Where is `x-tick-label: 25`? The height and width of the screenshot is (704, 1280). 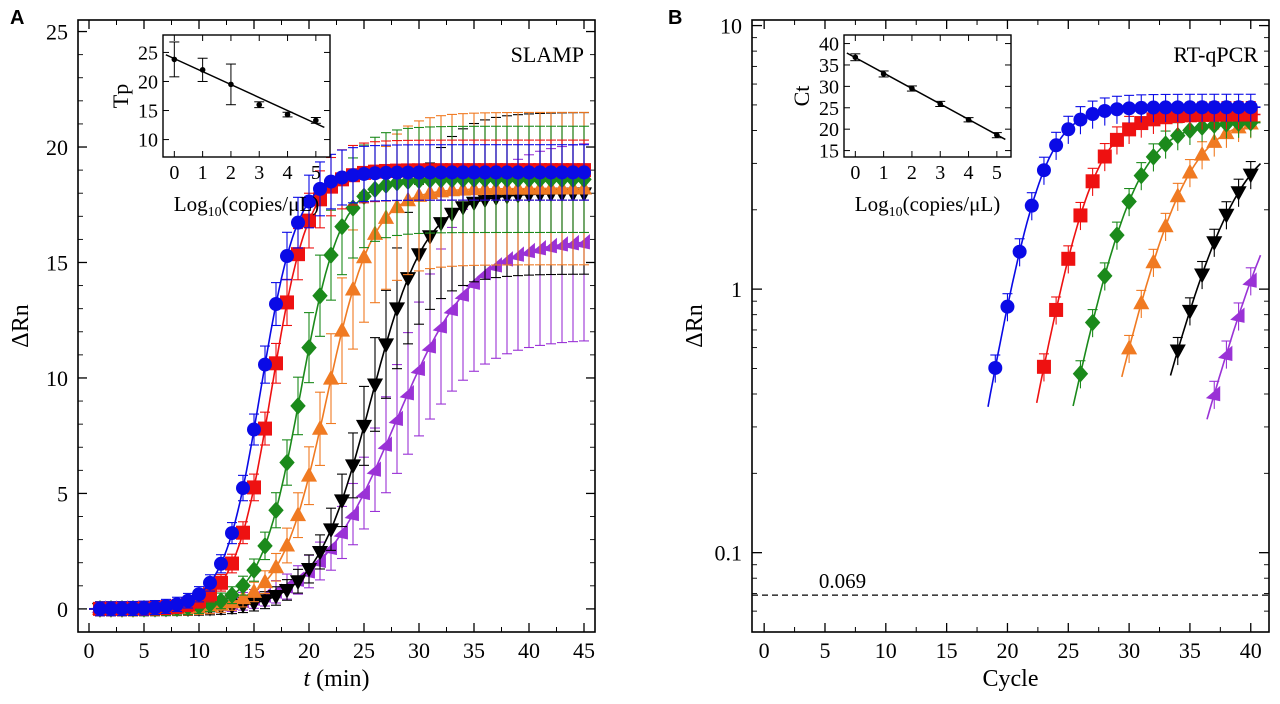
x-tick-label: 25 is located at coordinates (364, 650).